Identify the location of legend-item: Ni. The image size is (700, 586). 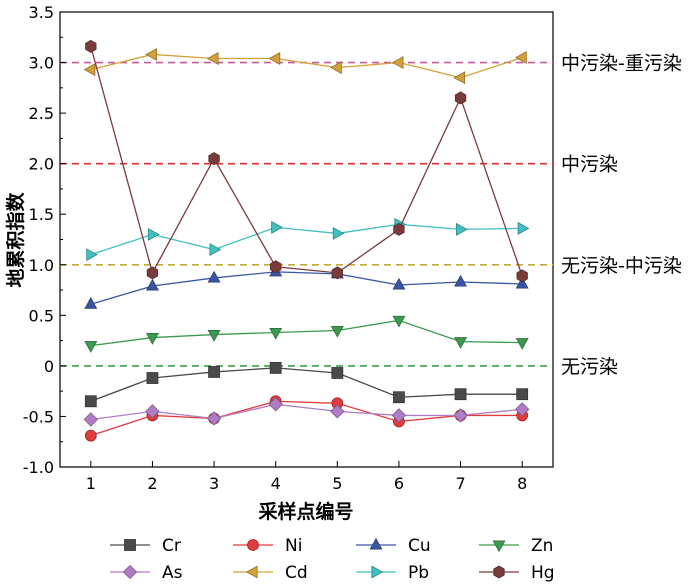
(267, 546).